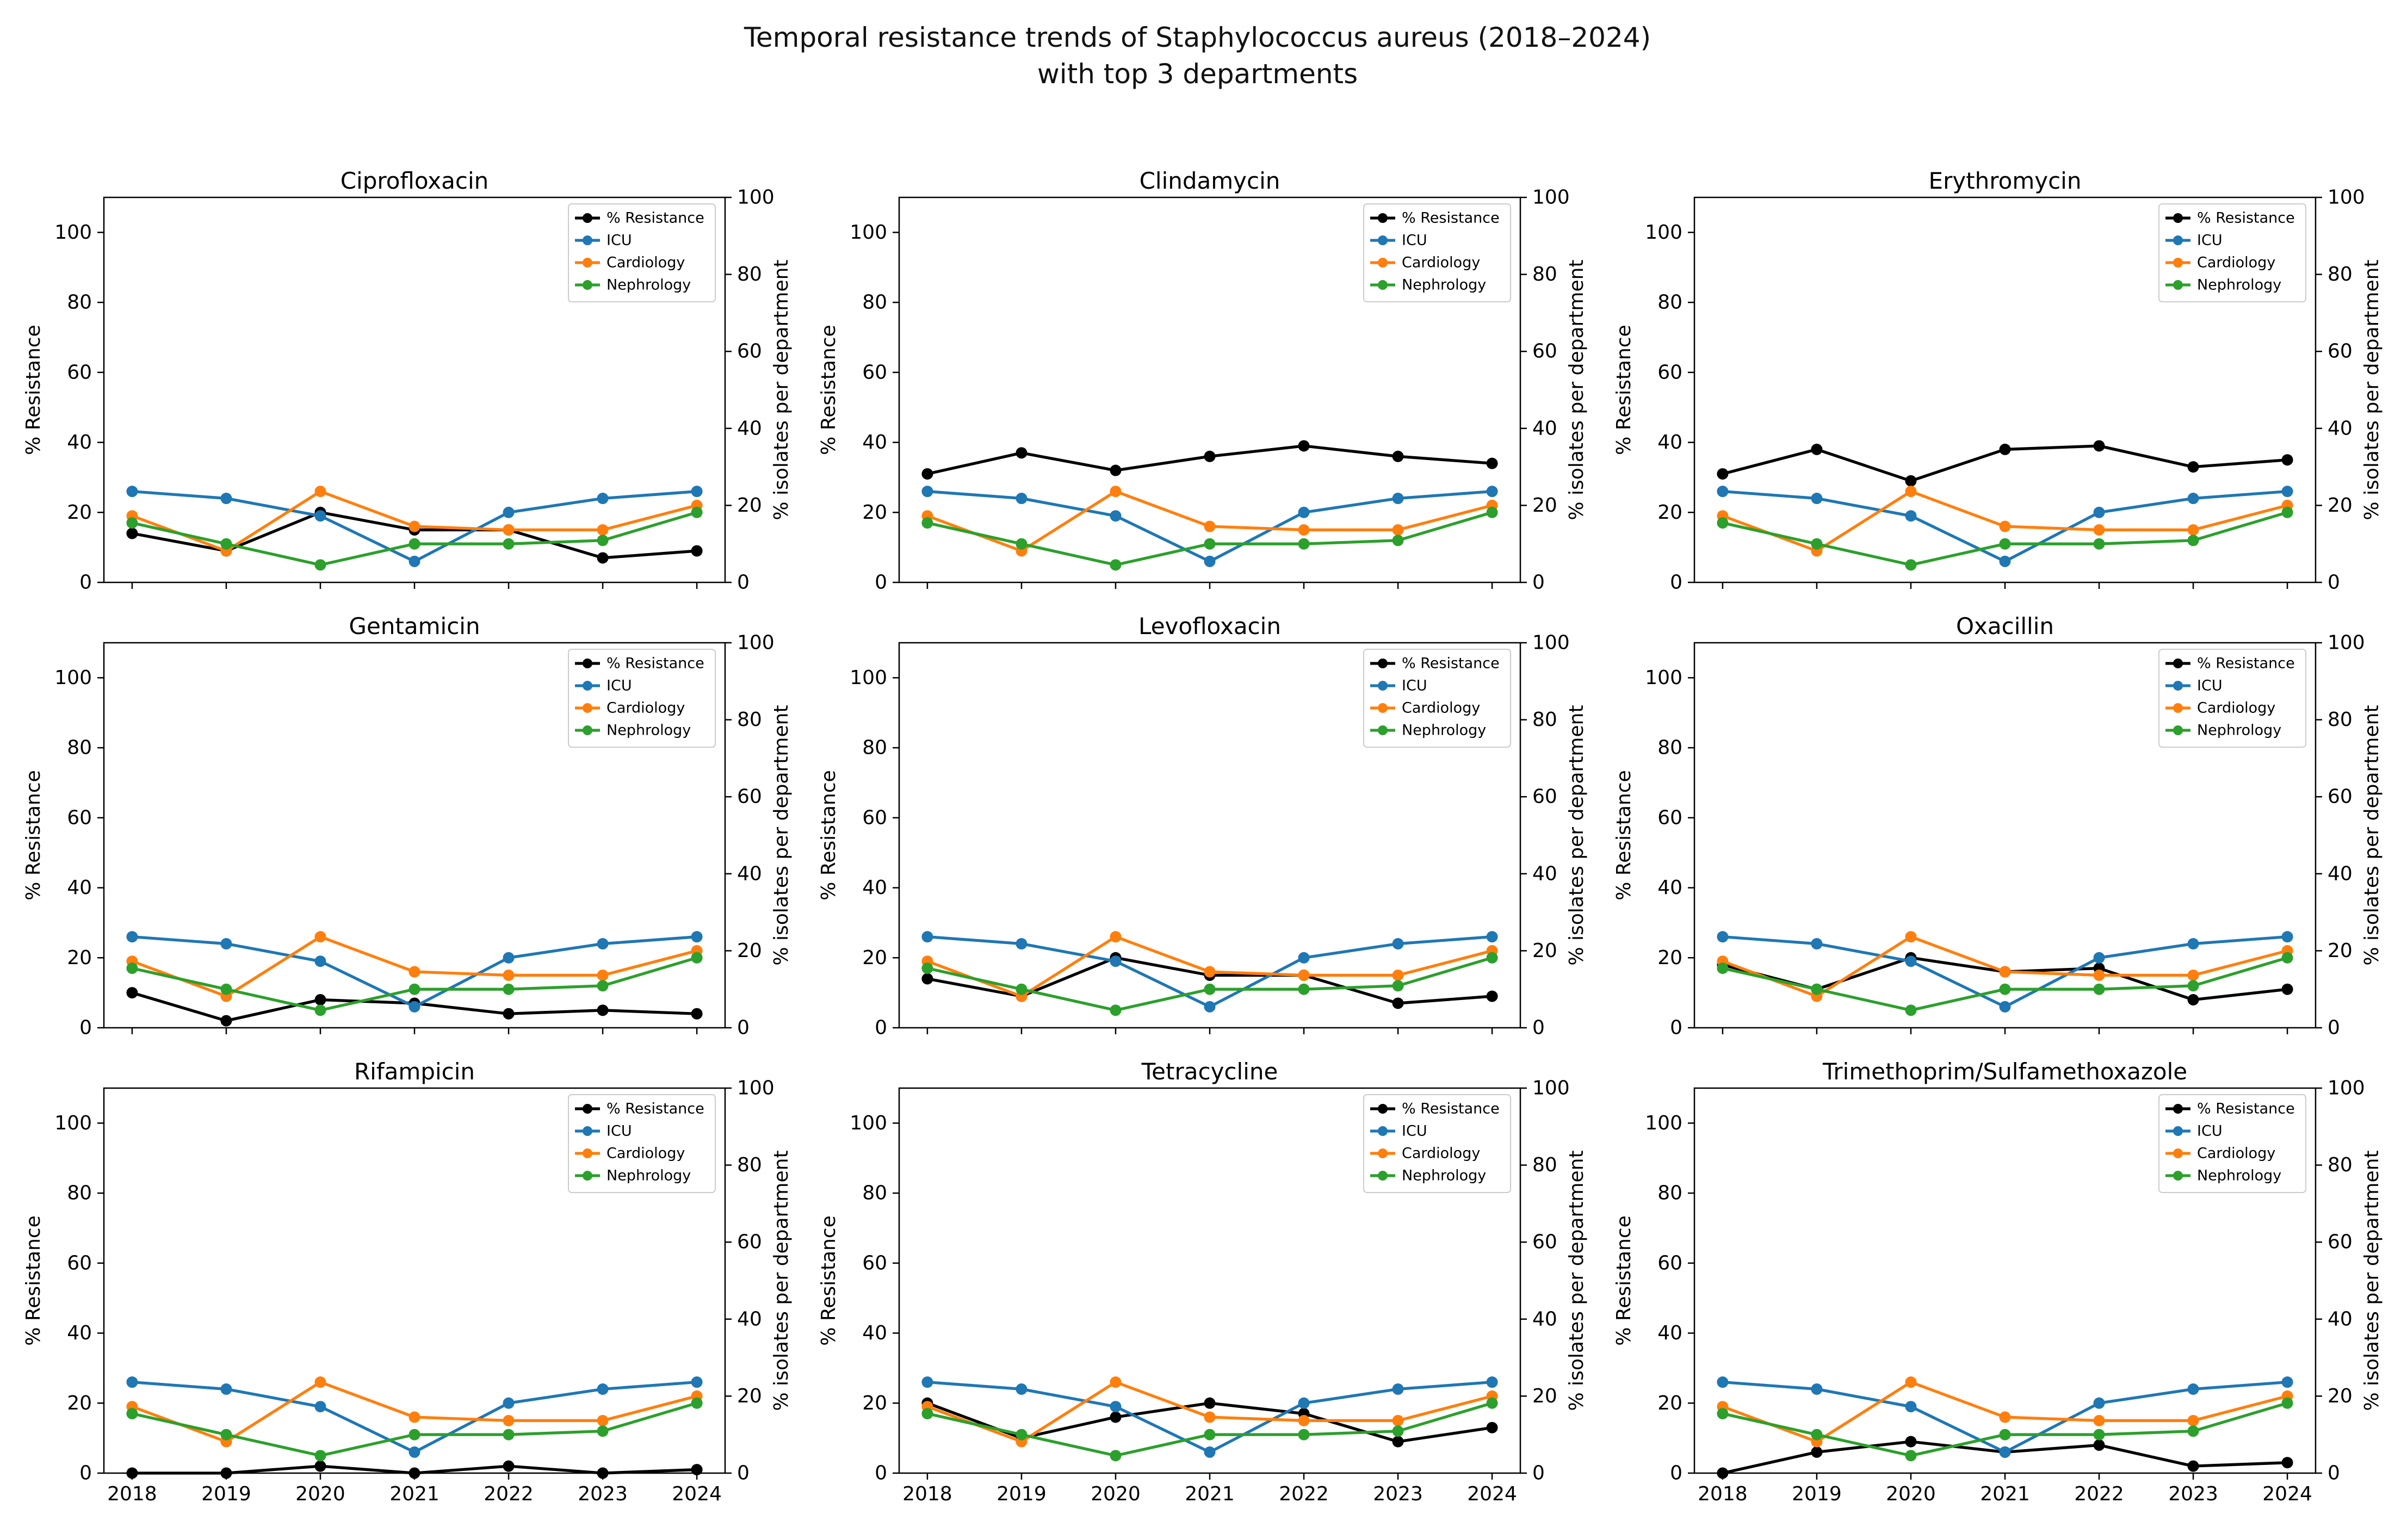 Image resolution: width=2395 pixels, height=1540 pixels. I want to click on data-point-resistance-2022, so click(2099, 446).